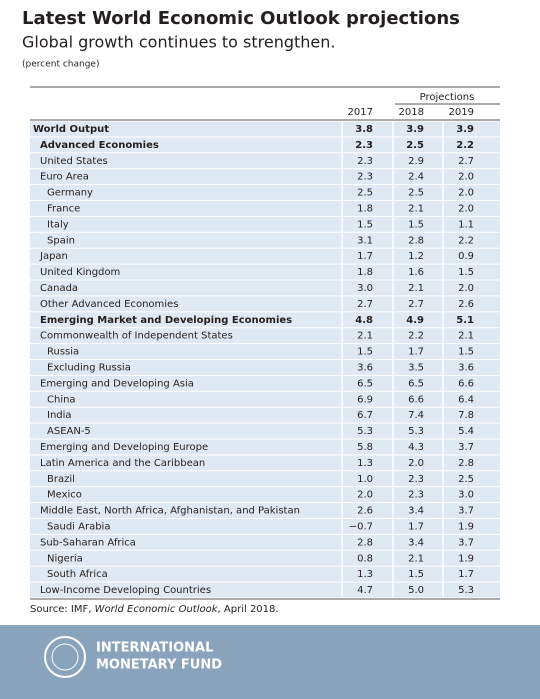  Describe the element at coordinates (365, 415) in the screenshot. I see `cell-value: 6.7` at that location.